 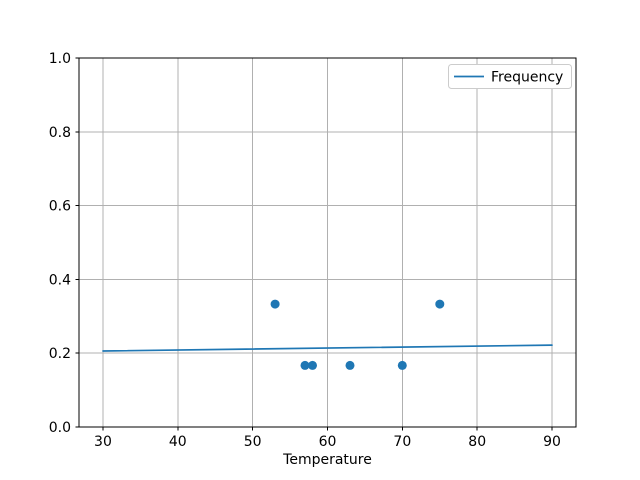 I want to click on y-tick-label: 0.8, so click(x=60, y=133).